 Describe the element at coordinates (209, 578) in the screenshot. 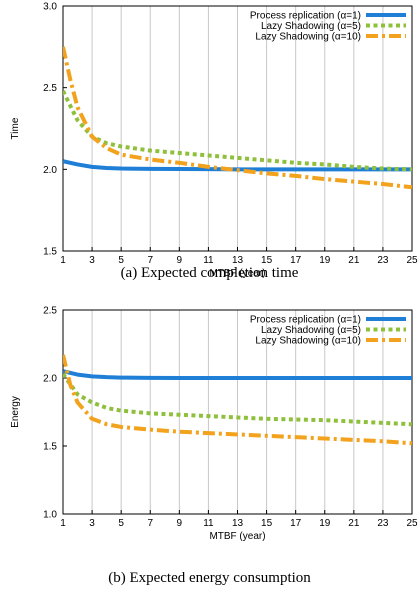

I see `figure-caption: (b) Expected energy consumption` at that location.